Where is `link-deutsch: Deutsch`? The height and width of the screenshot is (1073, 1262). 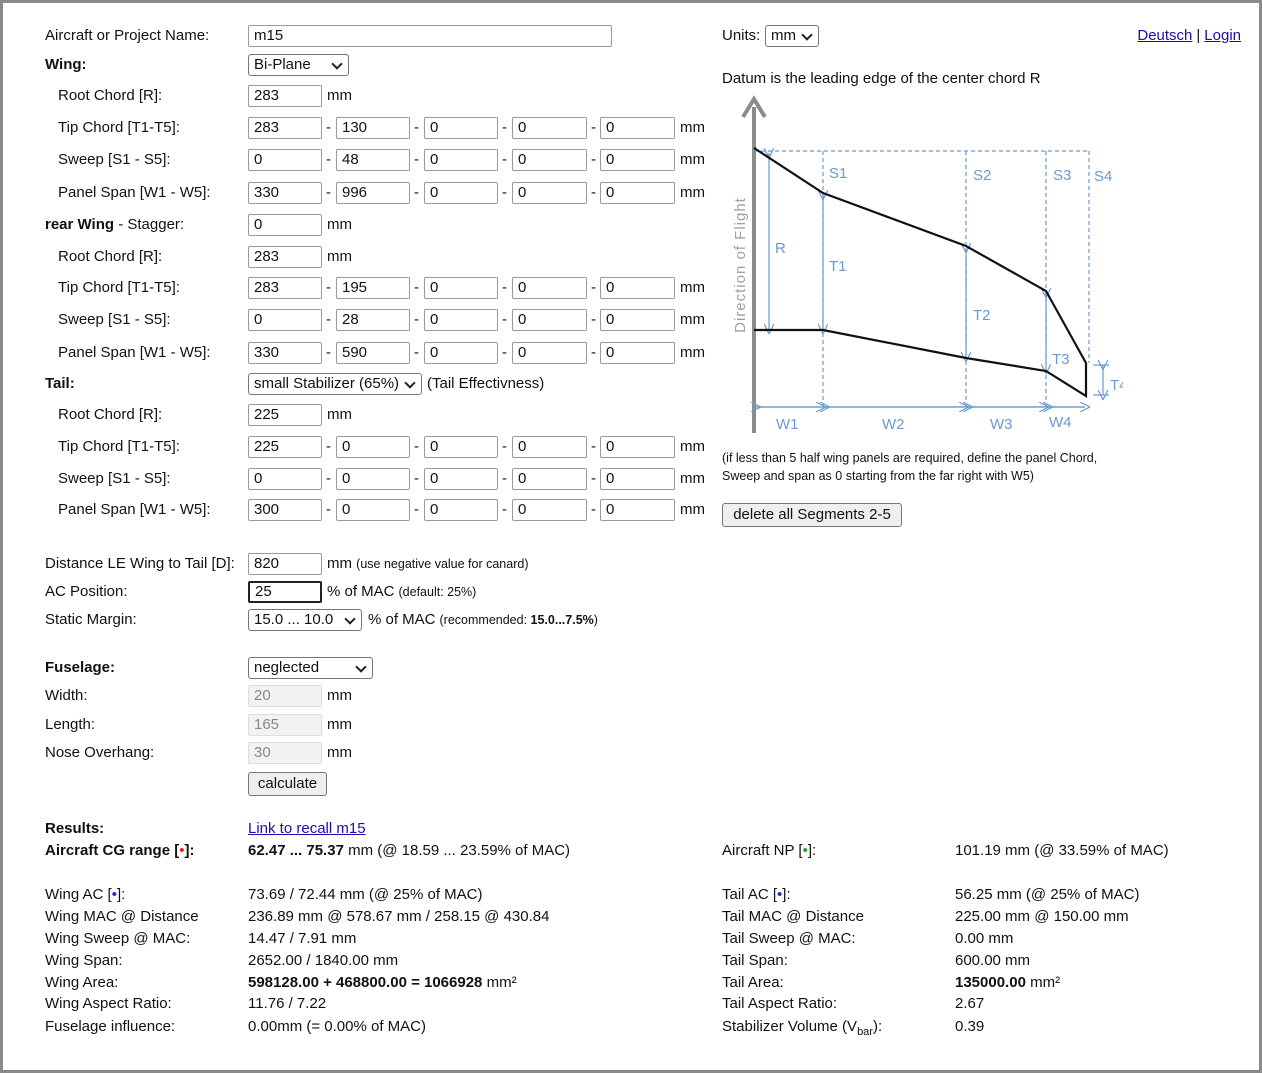
link-deutsch: Deutsch is located at coordinates (1165, 35).